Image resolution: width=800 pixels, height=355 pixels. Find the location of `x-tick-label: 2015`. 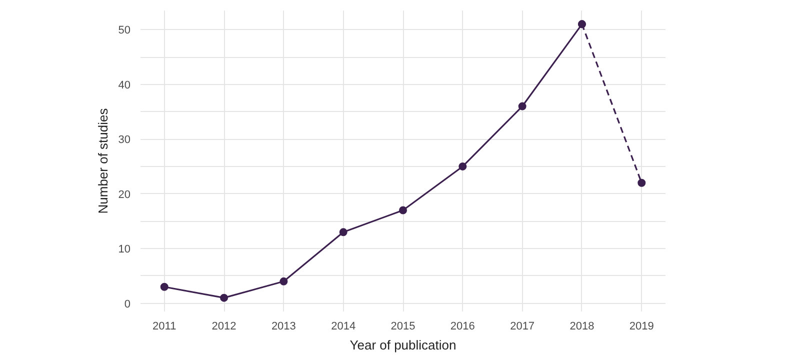

x-tick-label: 2015 is located at coordinates (403, 326).